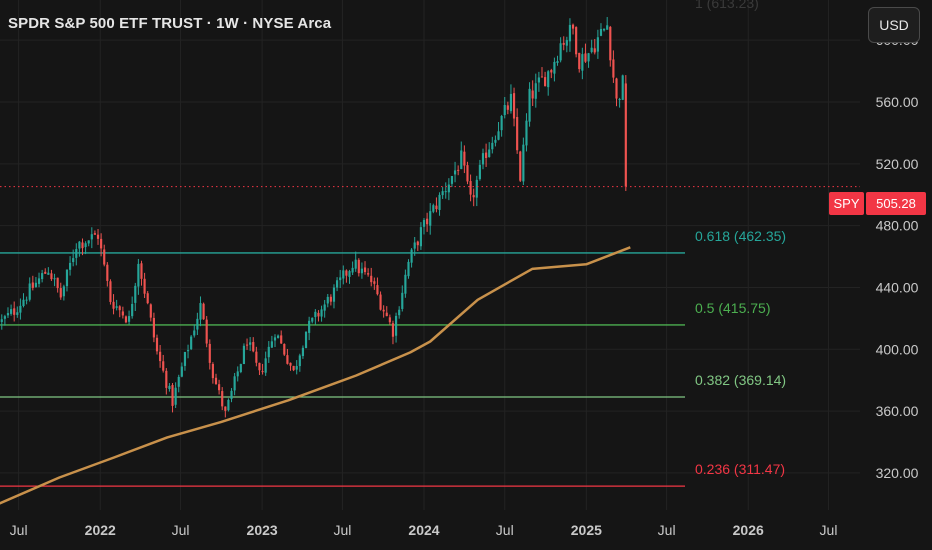  Describe the element at coordinates (170, 23) in the screenshot. I see `chart-title: SPDR S&P 500 ETF TRUST · 1W · NYSE Arca` at that location.